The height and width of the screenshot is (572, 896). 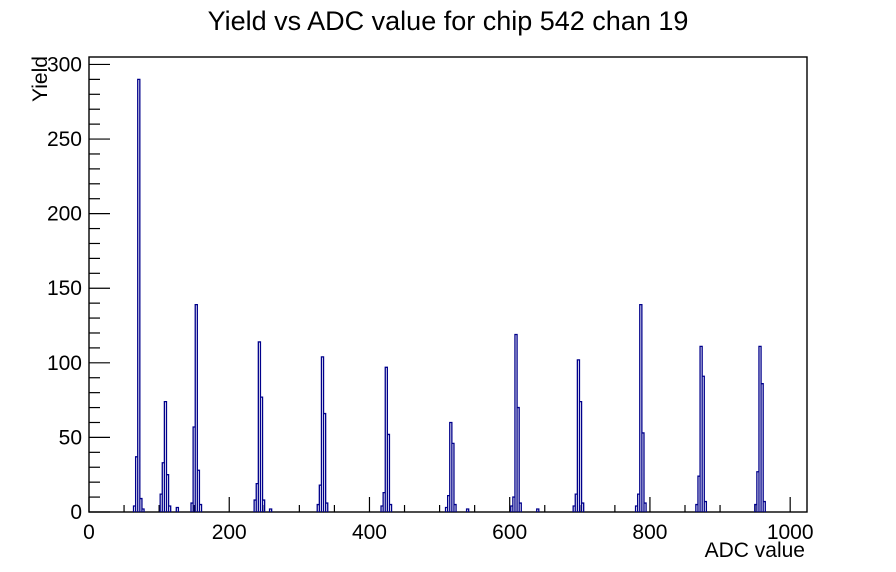 I want to click on y-tick-label: 50, so click(x=70, y=437).